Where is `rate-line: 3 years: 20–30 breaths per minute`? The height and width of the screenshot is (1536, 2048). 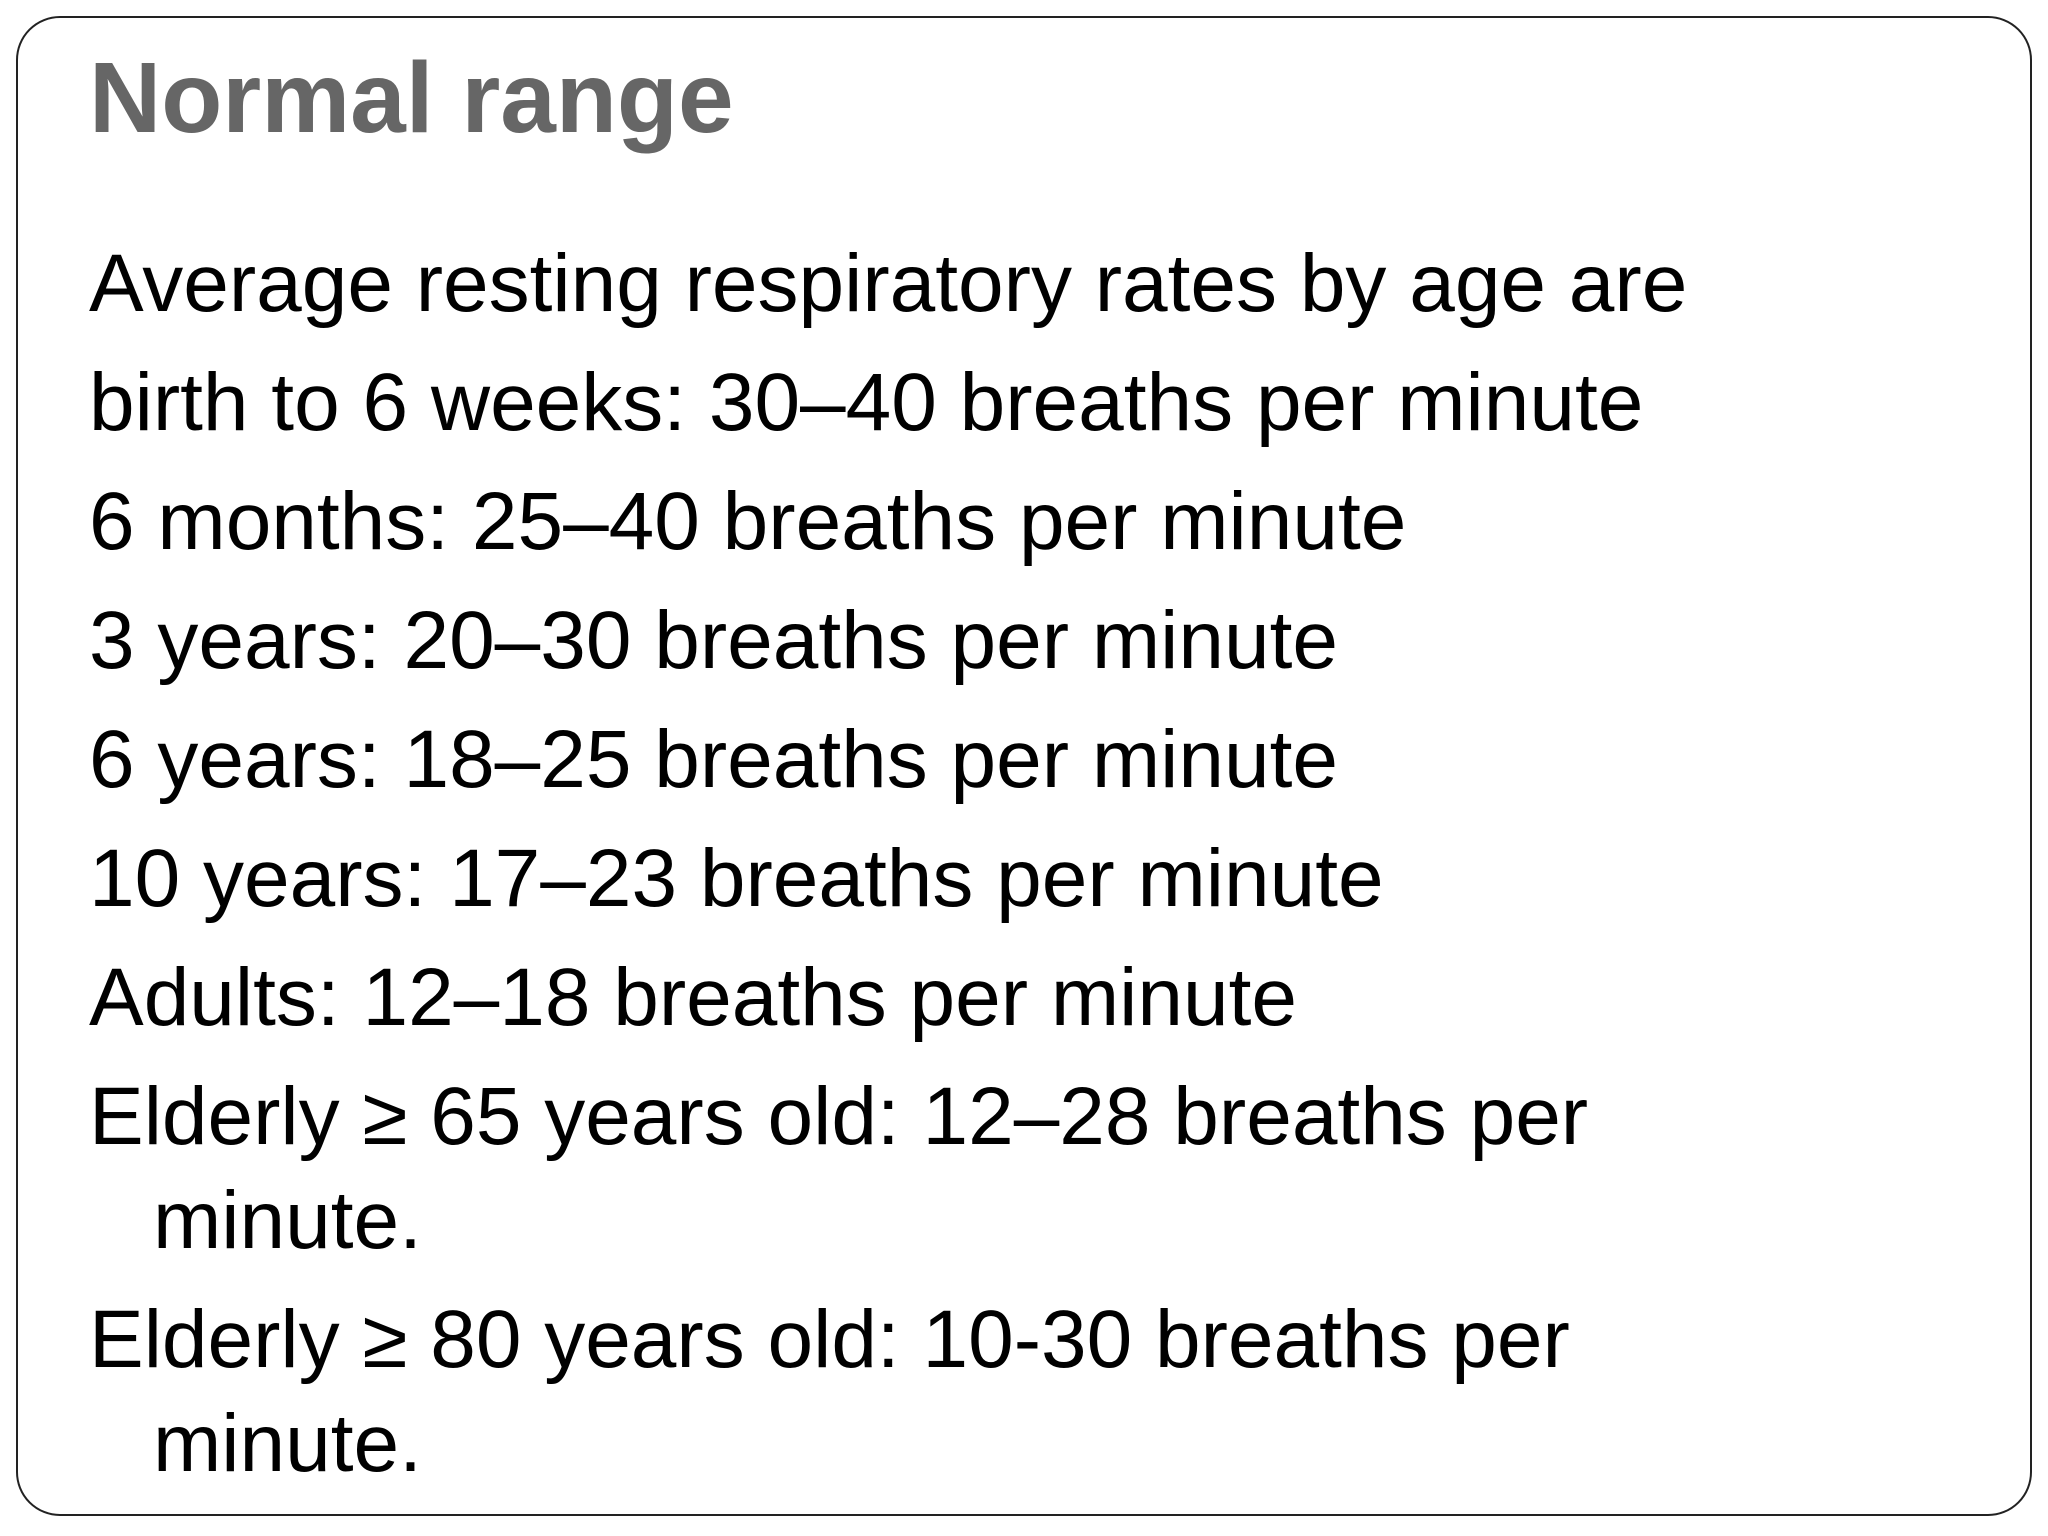 rate-line: 3 years: 20–30 breaths per minute is located at coordinates (713, 640).